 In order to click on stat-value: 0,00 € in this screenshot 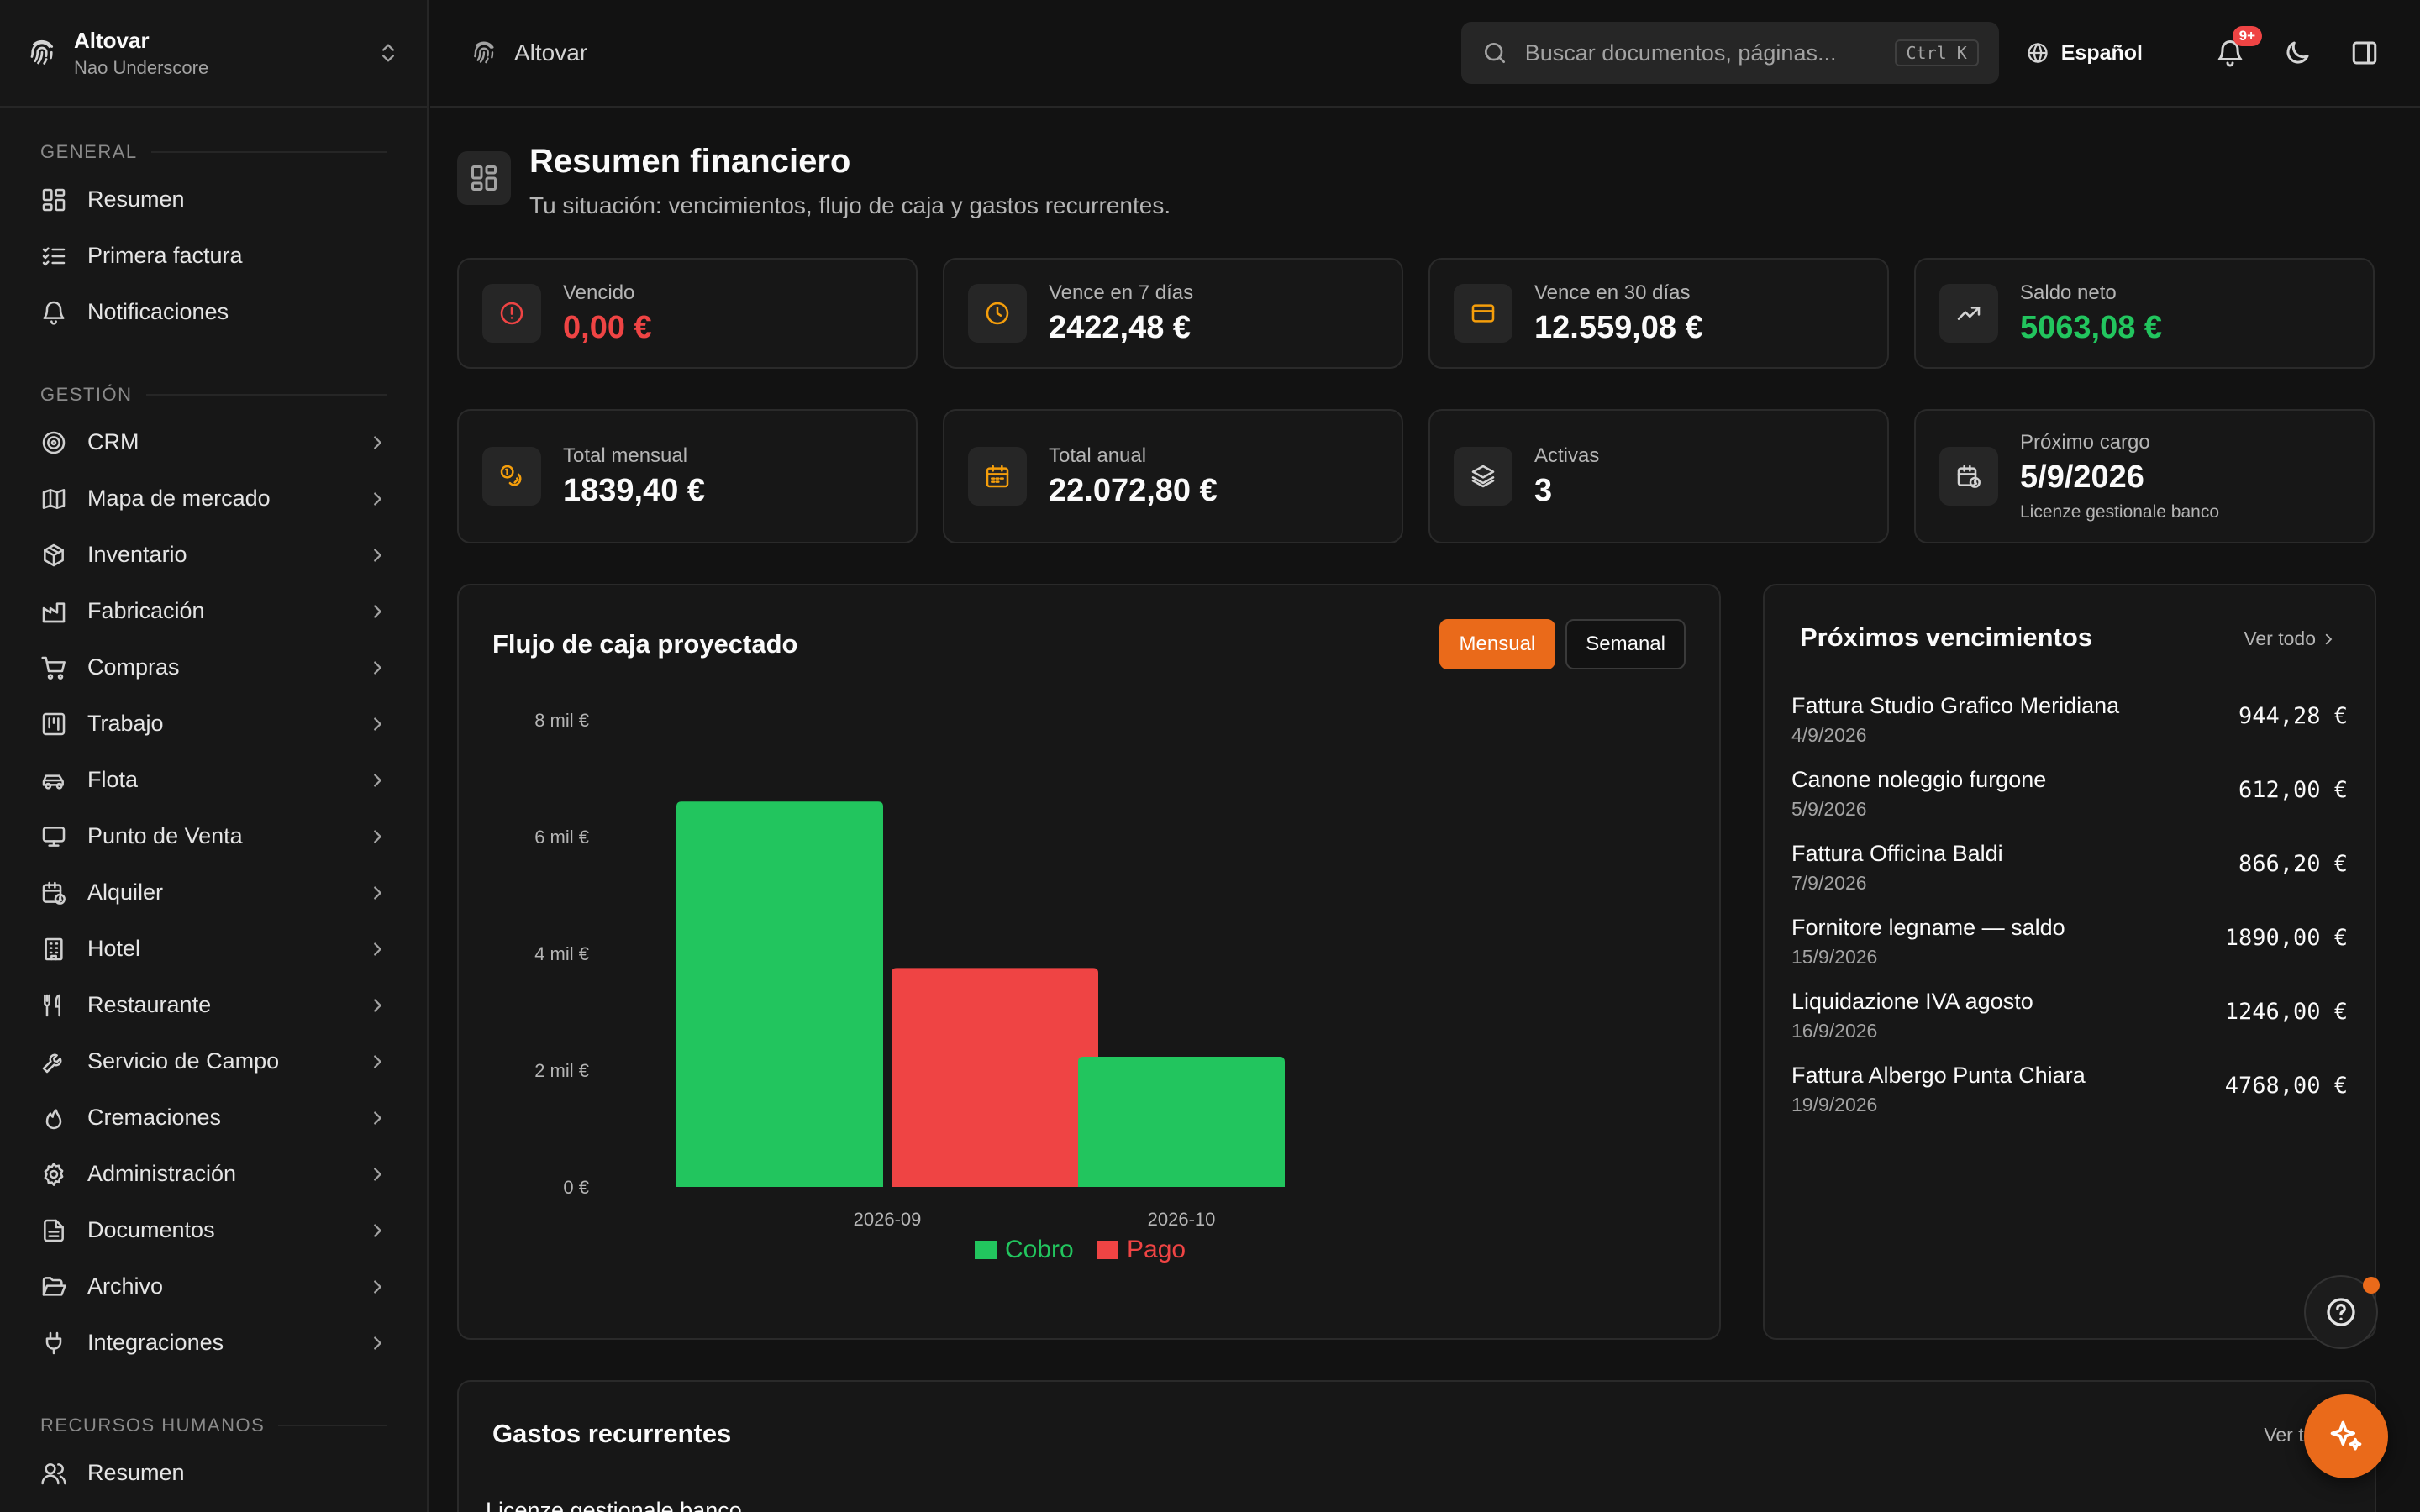, I will do `click(607, 327)`.